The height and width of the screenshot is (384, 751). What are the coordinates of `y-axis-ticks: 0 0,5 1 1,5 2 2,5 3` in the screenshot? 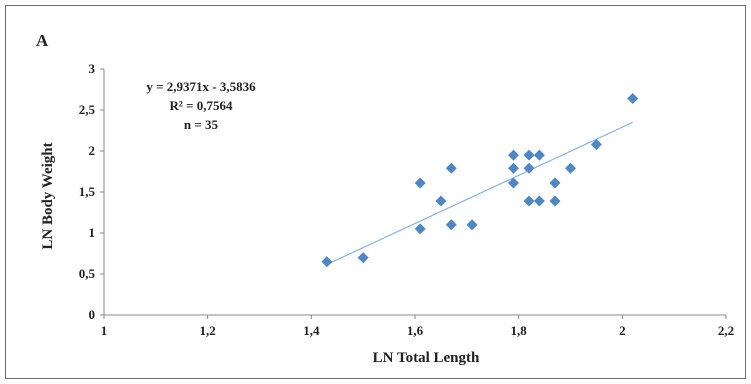 It's located at (91, 191).